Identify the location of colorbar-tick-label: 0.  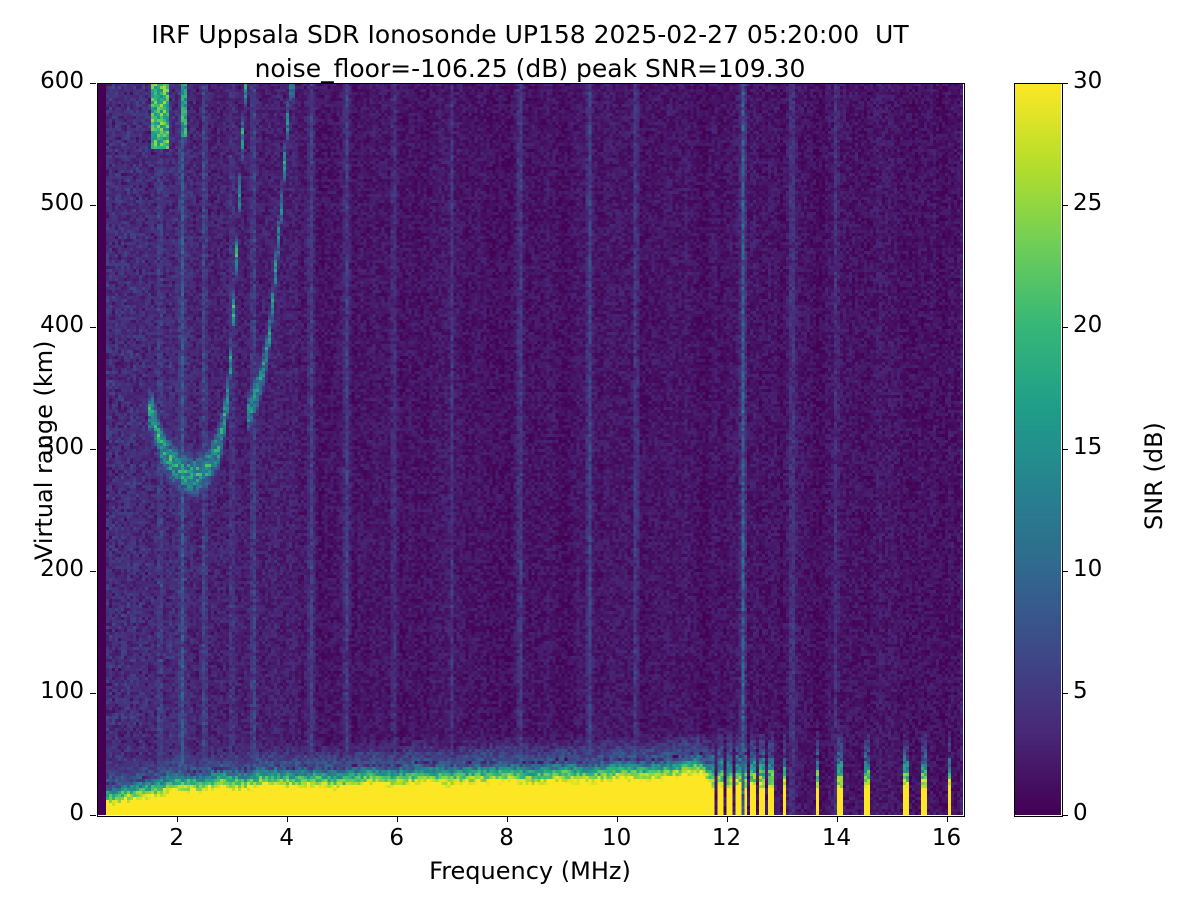
(1080, 813).